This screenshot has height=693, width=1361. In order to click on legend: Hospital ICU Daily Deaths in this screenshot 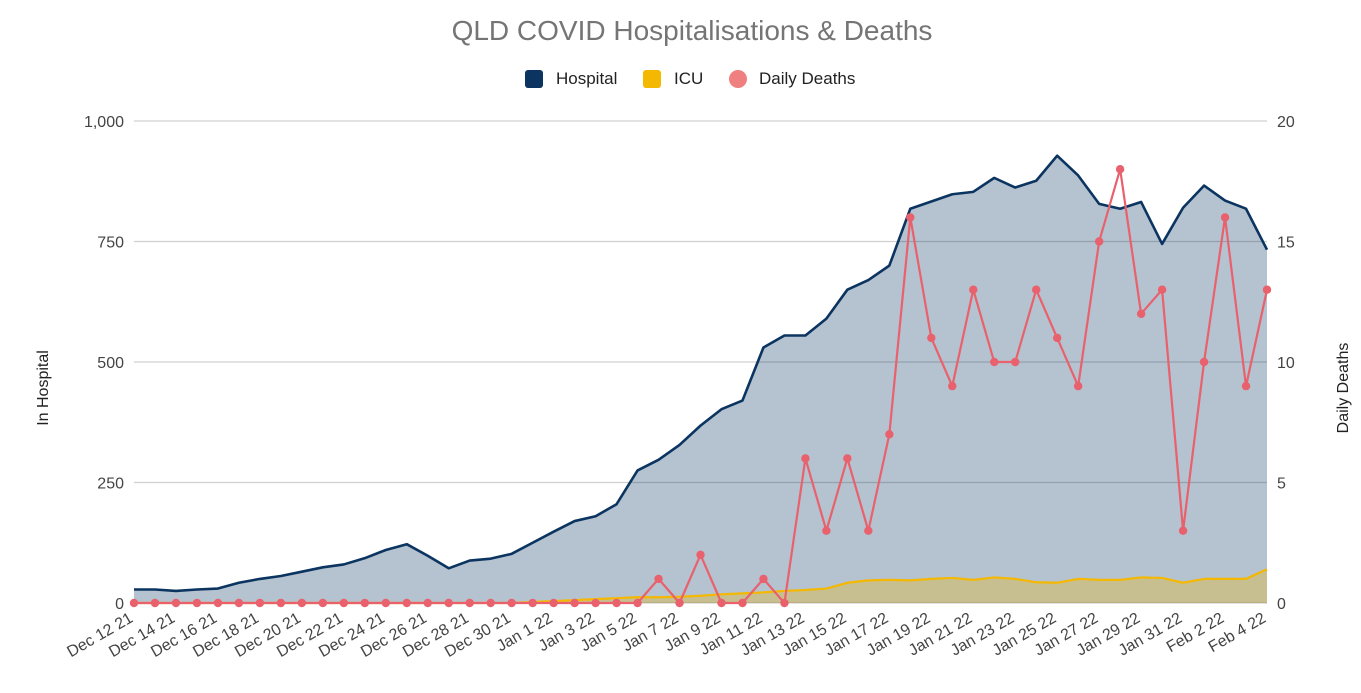, I will do `click(690, 78)`.